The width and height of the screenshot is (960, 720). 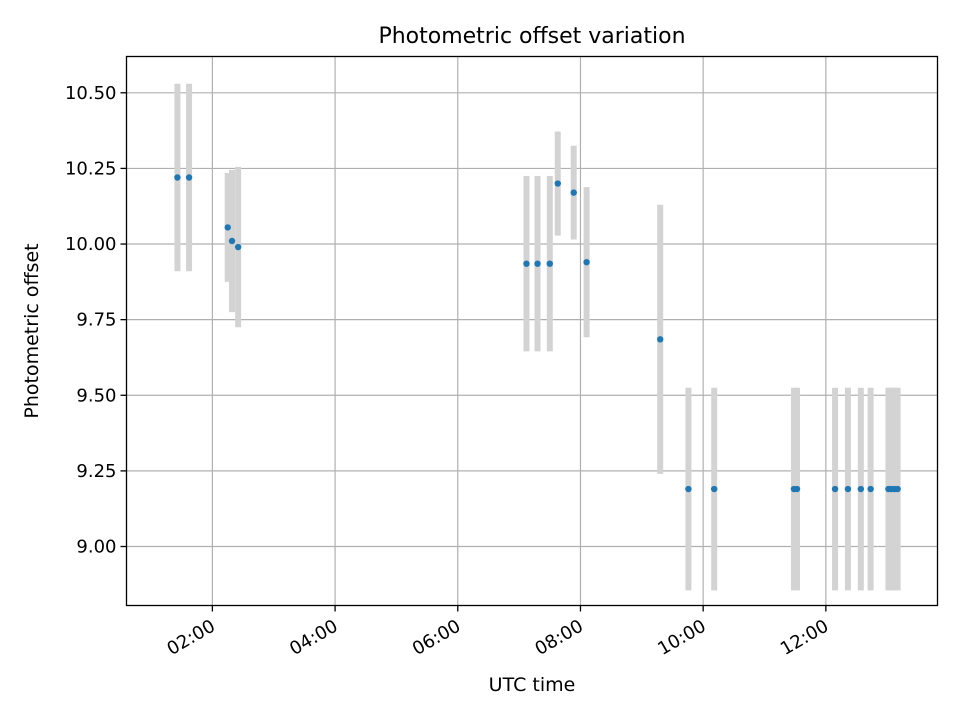 I want to click on x-axis-label: UTC time, so click(x=532, y=685).